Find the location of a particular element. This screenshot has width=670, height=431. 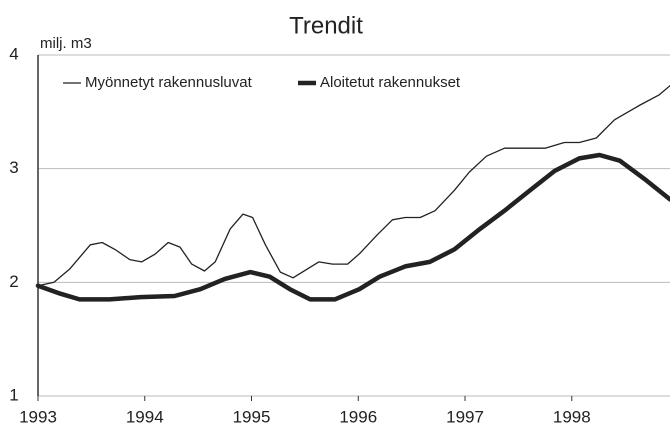

y-tick-label: 4 is located at coordinates (13, 53).